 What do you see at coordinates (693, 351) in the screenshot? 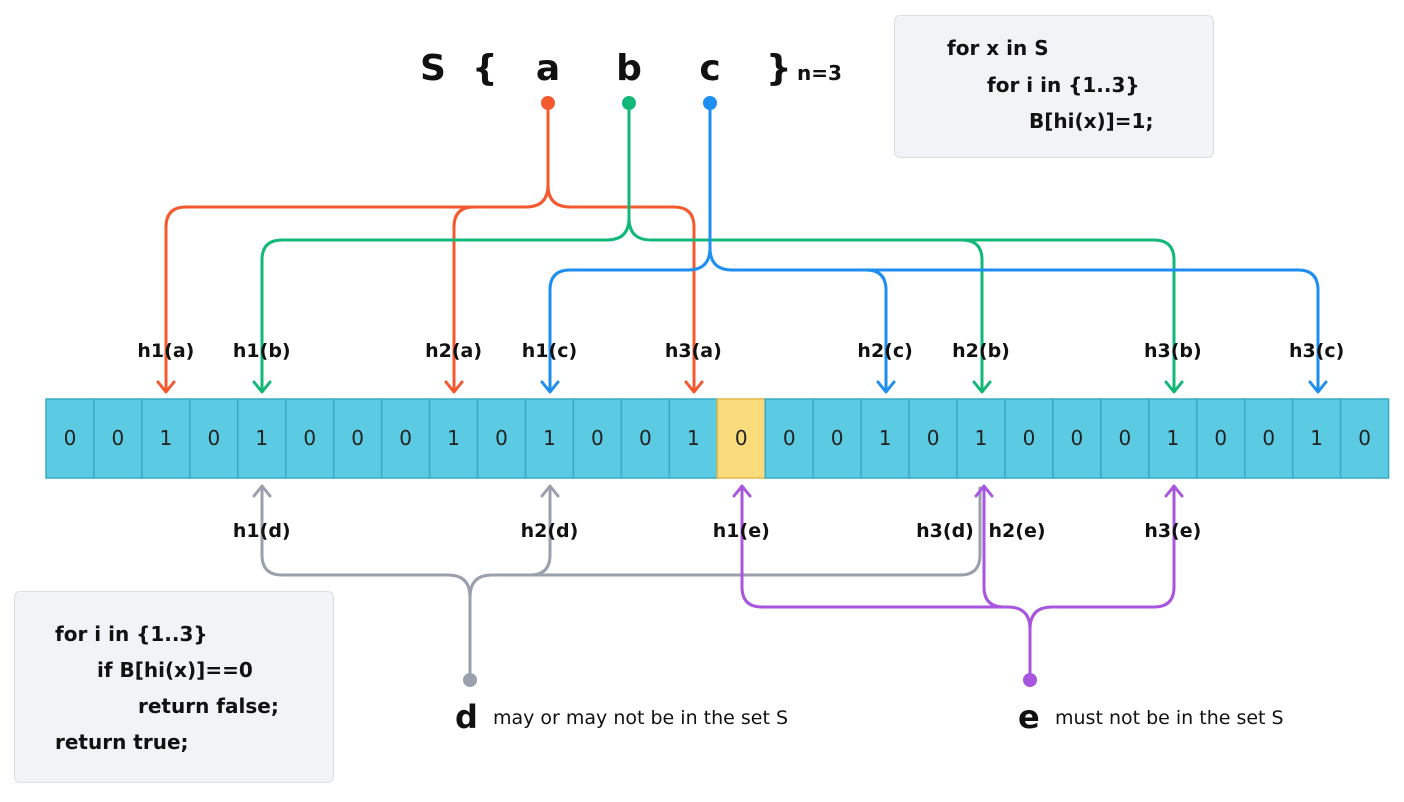
I see `hash-label-a: h3(a)` at bounding box center [693, 351].